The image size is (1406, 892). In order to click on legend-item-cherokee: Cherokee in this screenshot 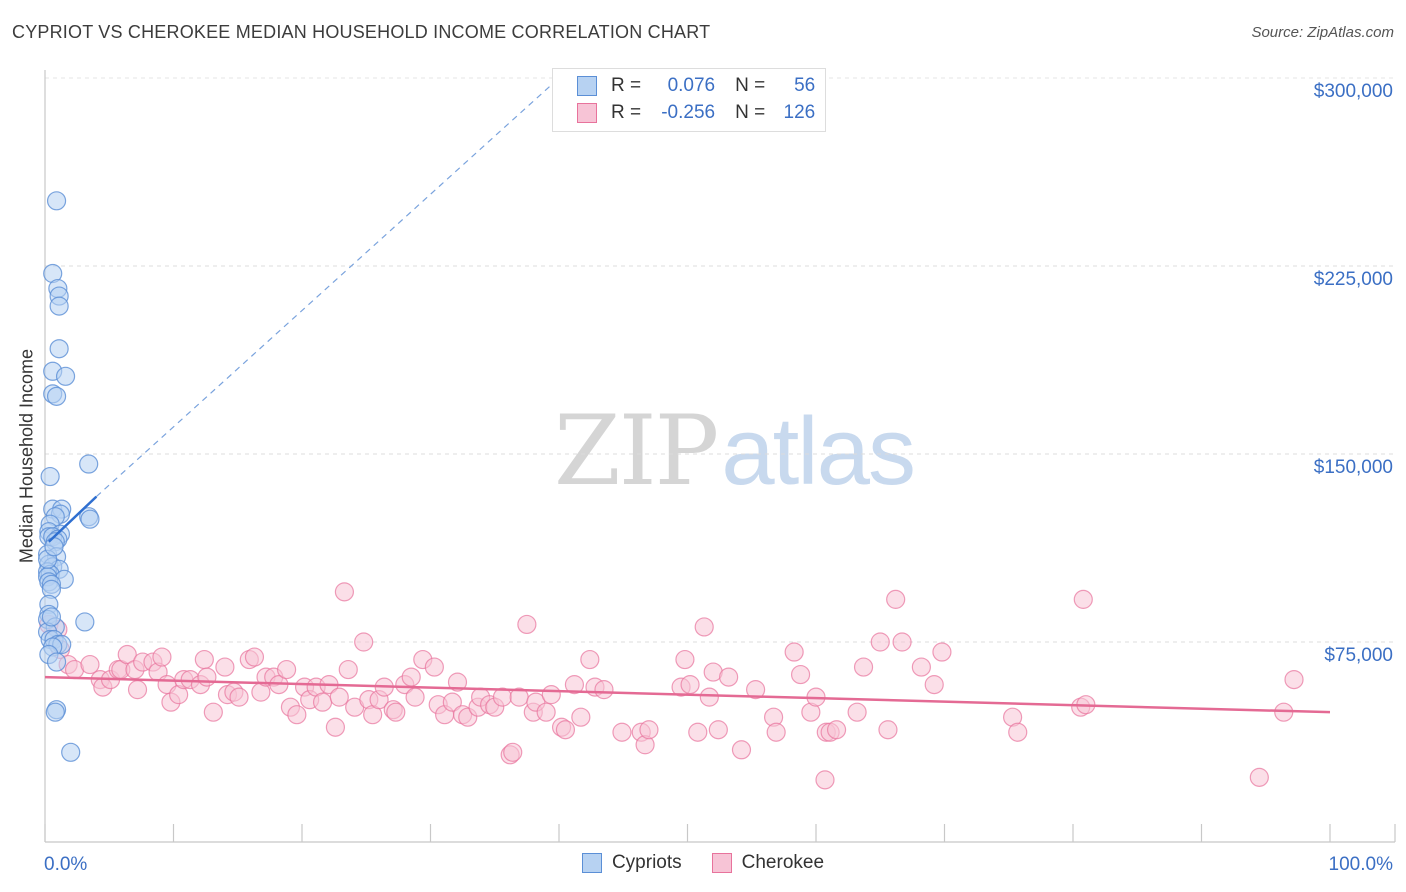, I will do `click(768, 863)`.